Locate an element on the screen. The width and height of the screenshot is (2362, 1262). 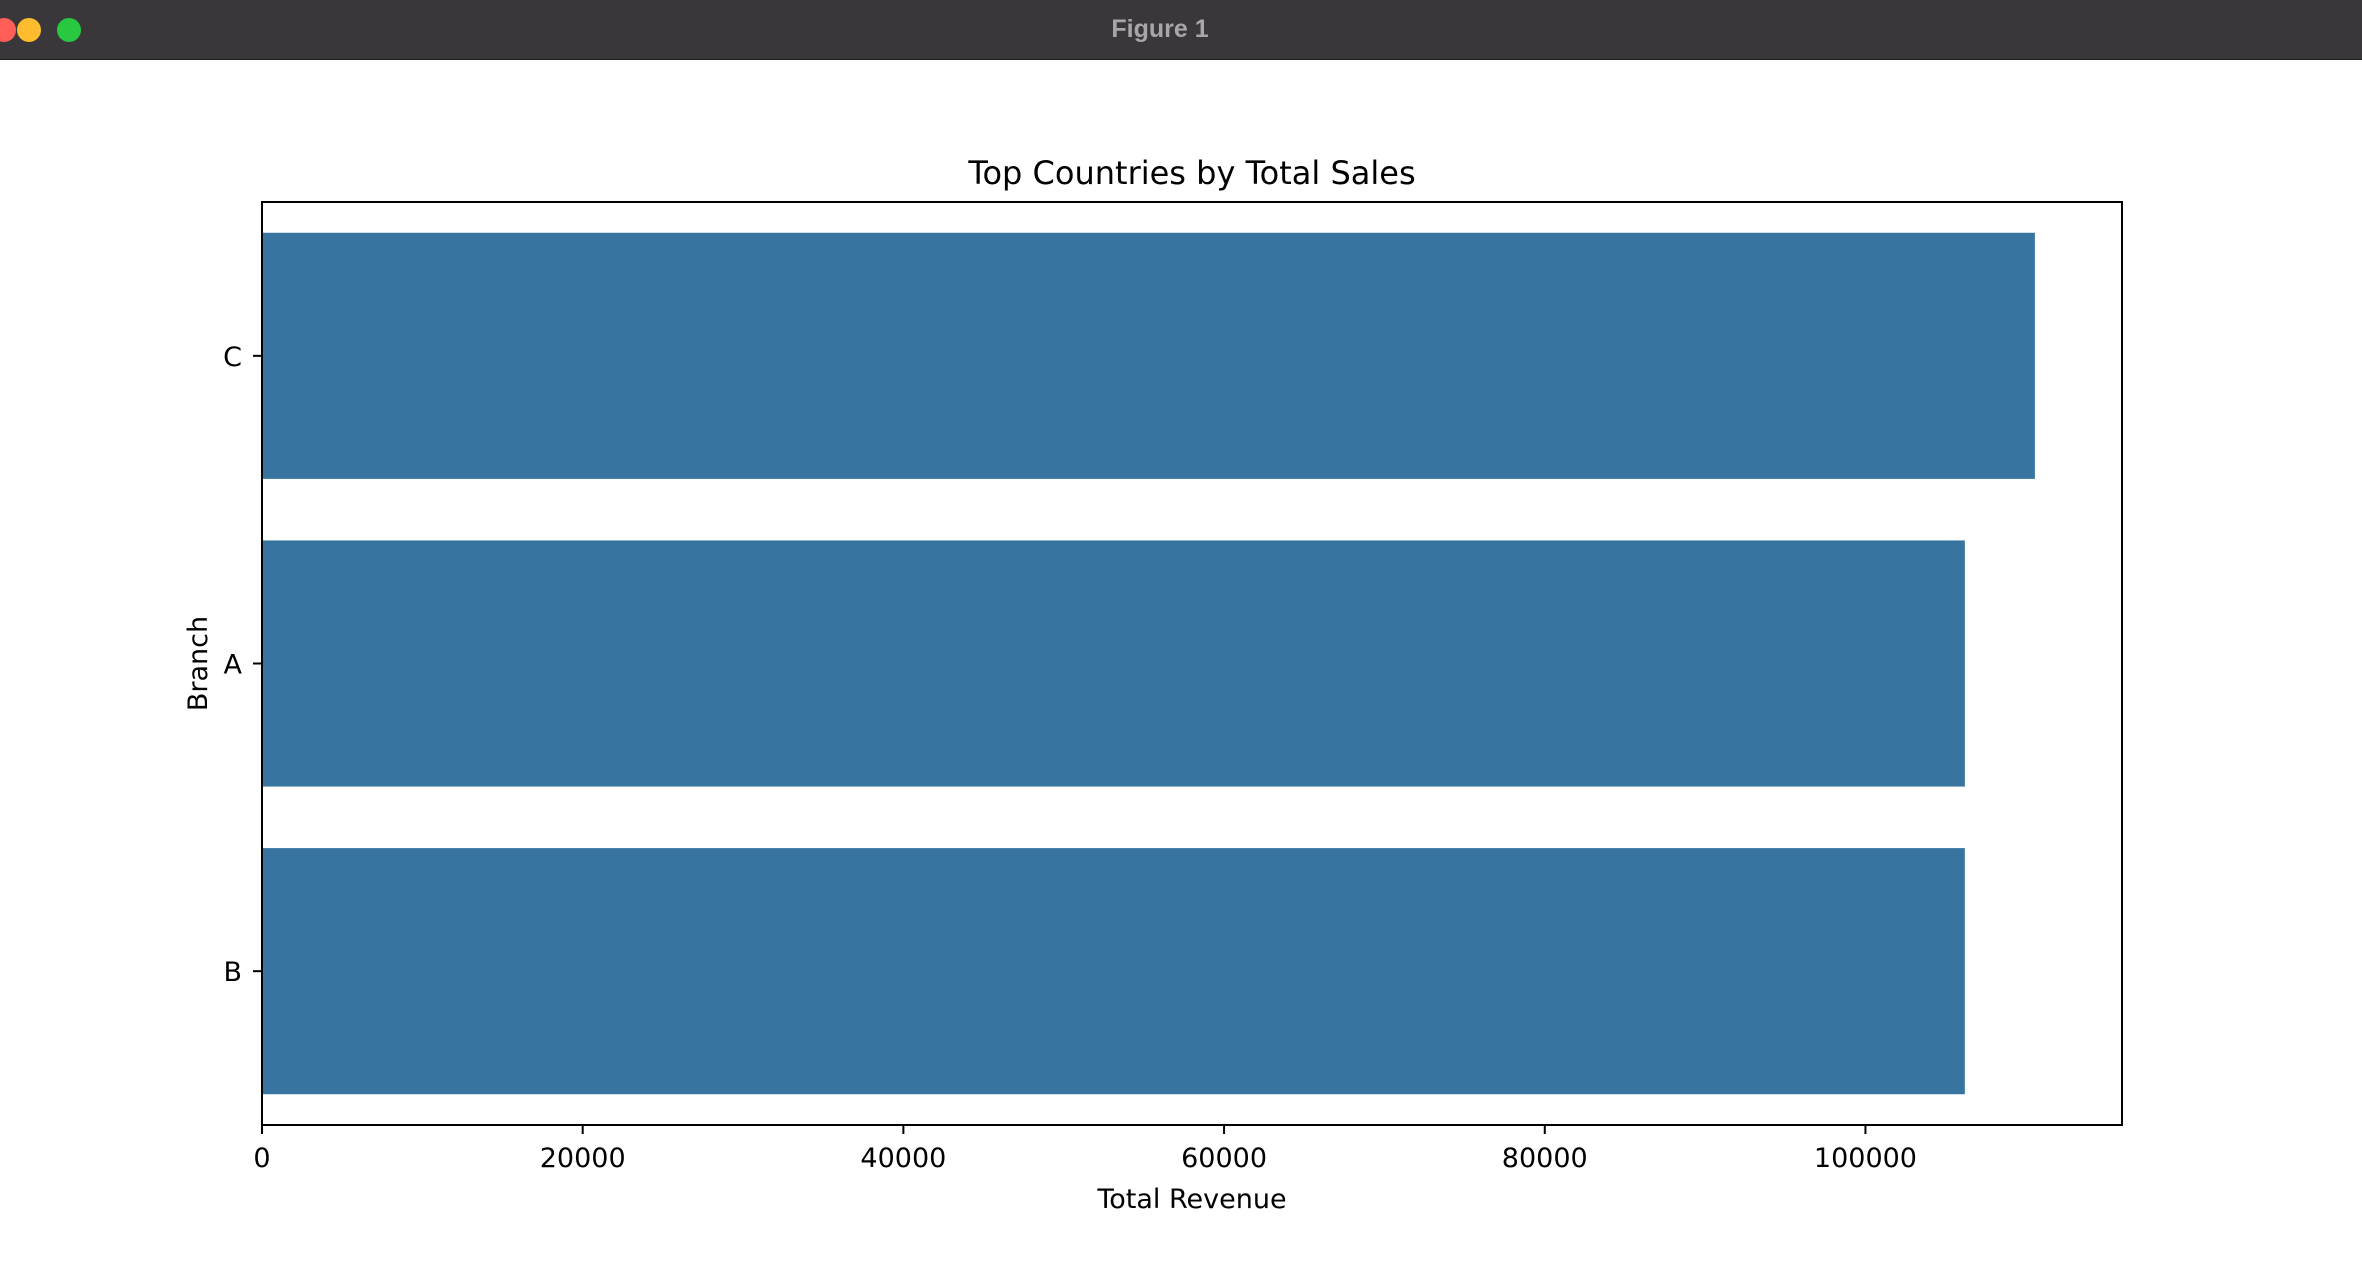
title-bar: Figure 1 is located at coordinates (1181, 30).